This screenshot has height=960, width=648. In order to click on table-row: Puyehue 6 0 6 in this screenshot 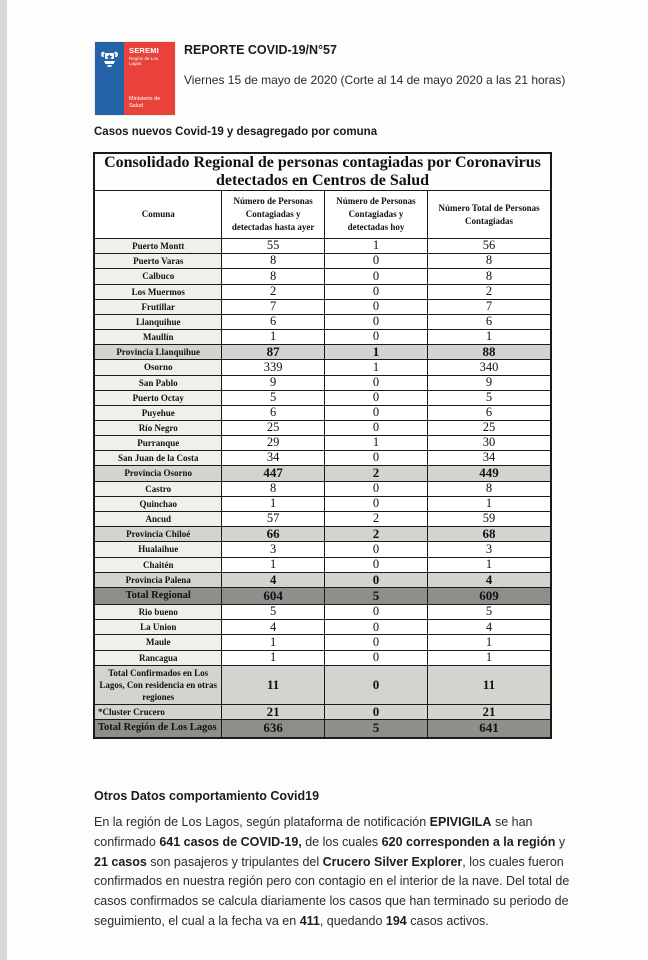, I will do `click(322, 412)`.